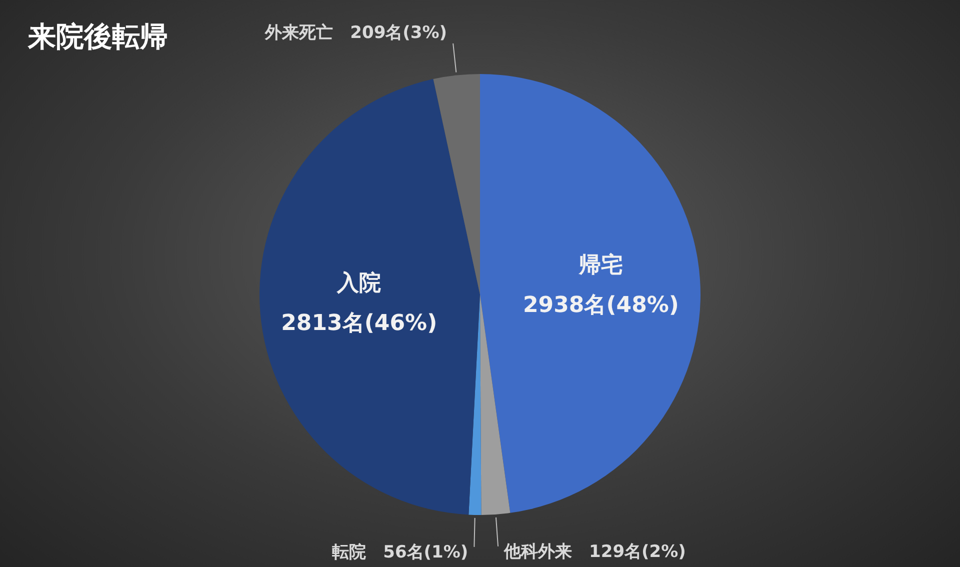  Describe the element at coordinates (359, 283) in the screenshot. I see `slice-label: 入院` at that location.